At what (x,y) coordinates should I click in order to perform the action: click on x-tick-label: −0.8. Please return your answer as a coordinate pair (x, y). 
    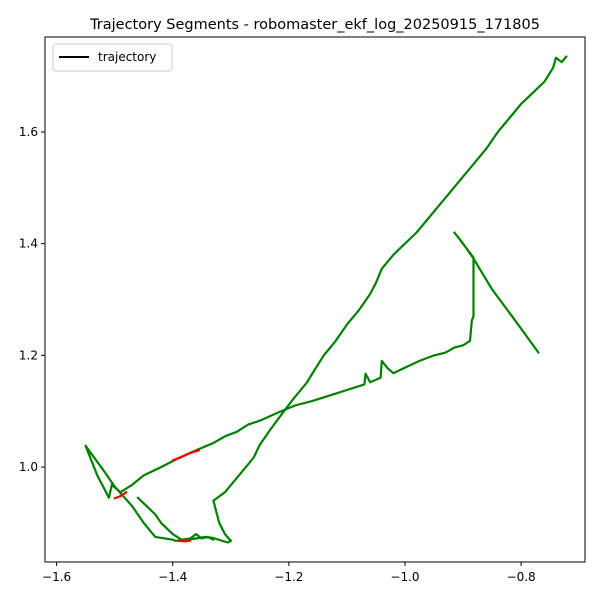
    Looking at the image, I should click on (521, 577).